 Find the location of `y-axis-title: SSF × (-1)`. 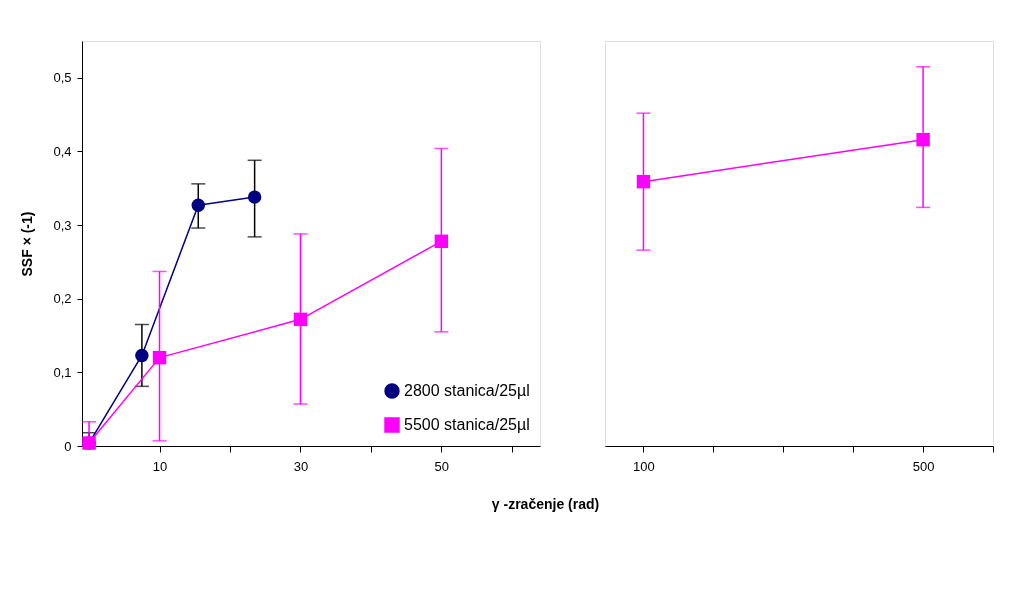

y-axis-title: SSF × (-1) is located at coordinates (27, 244).